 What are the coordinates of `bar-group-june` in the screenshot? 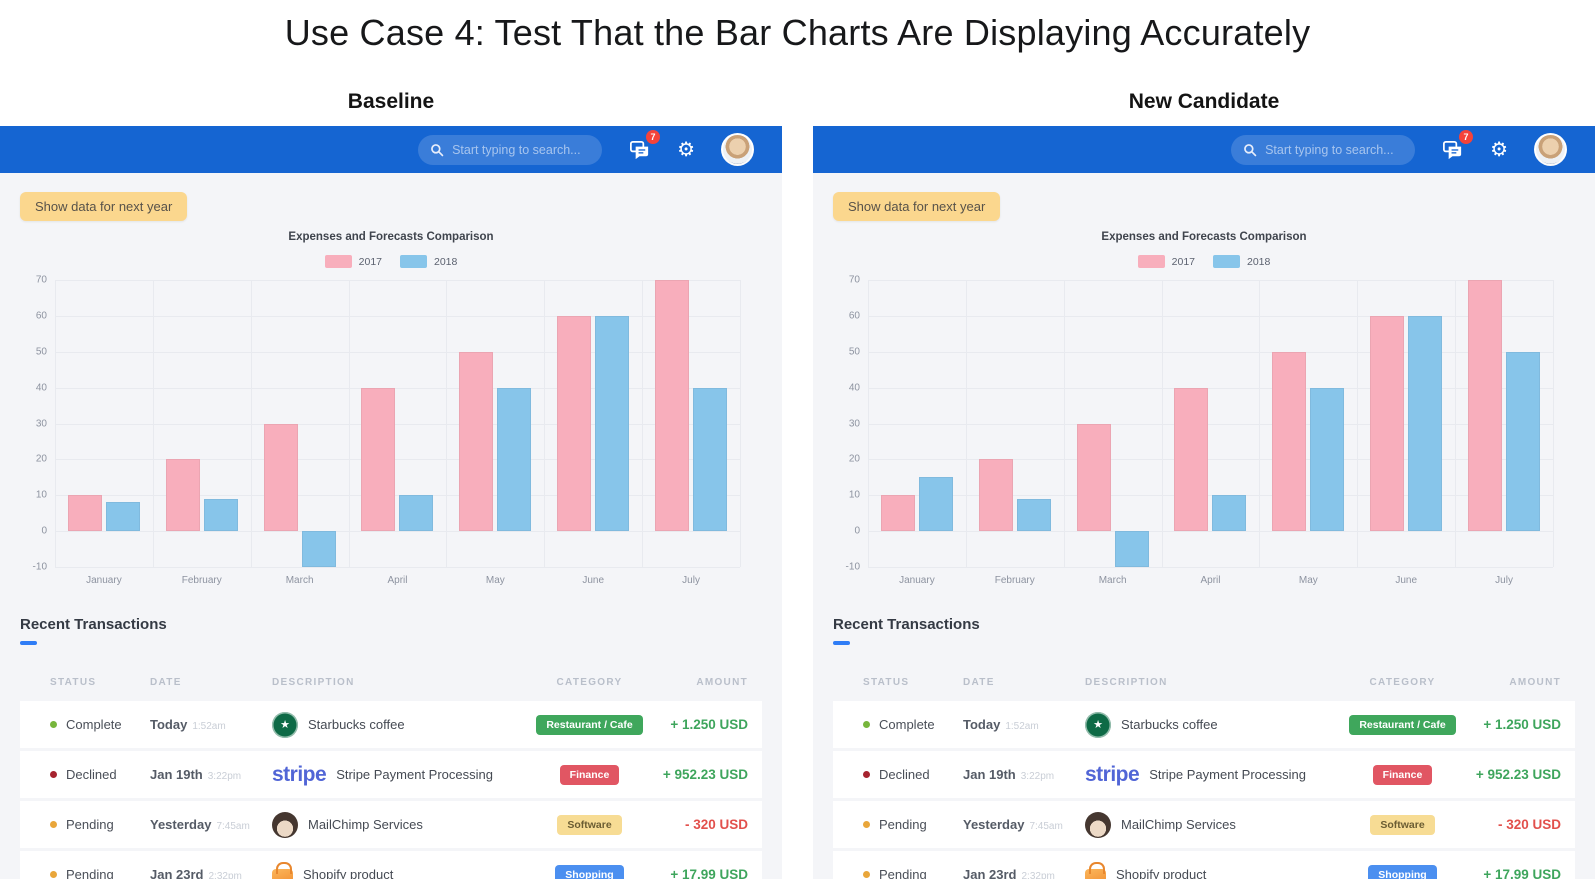 It's located at (593, 423).